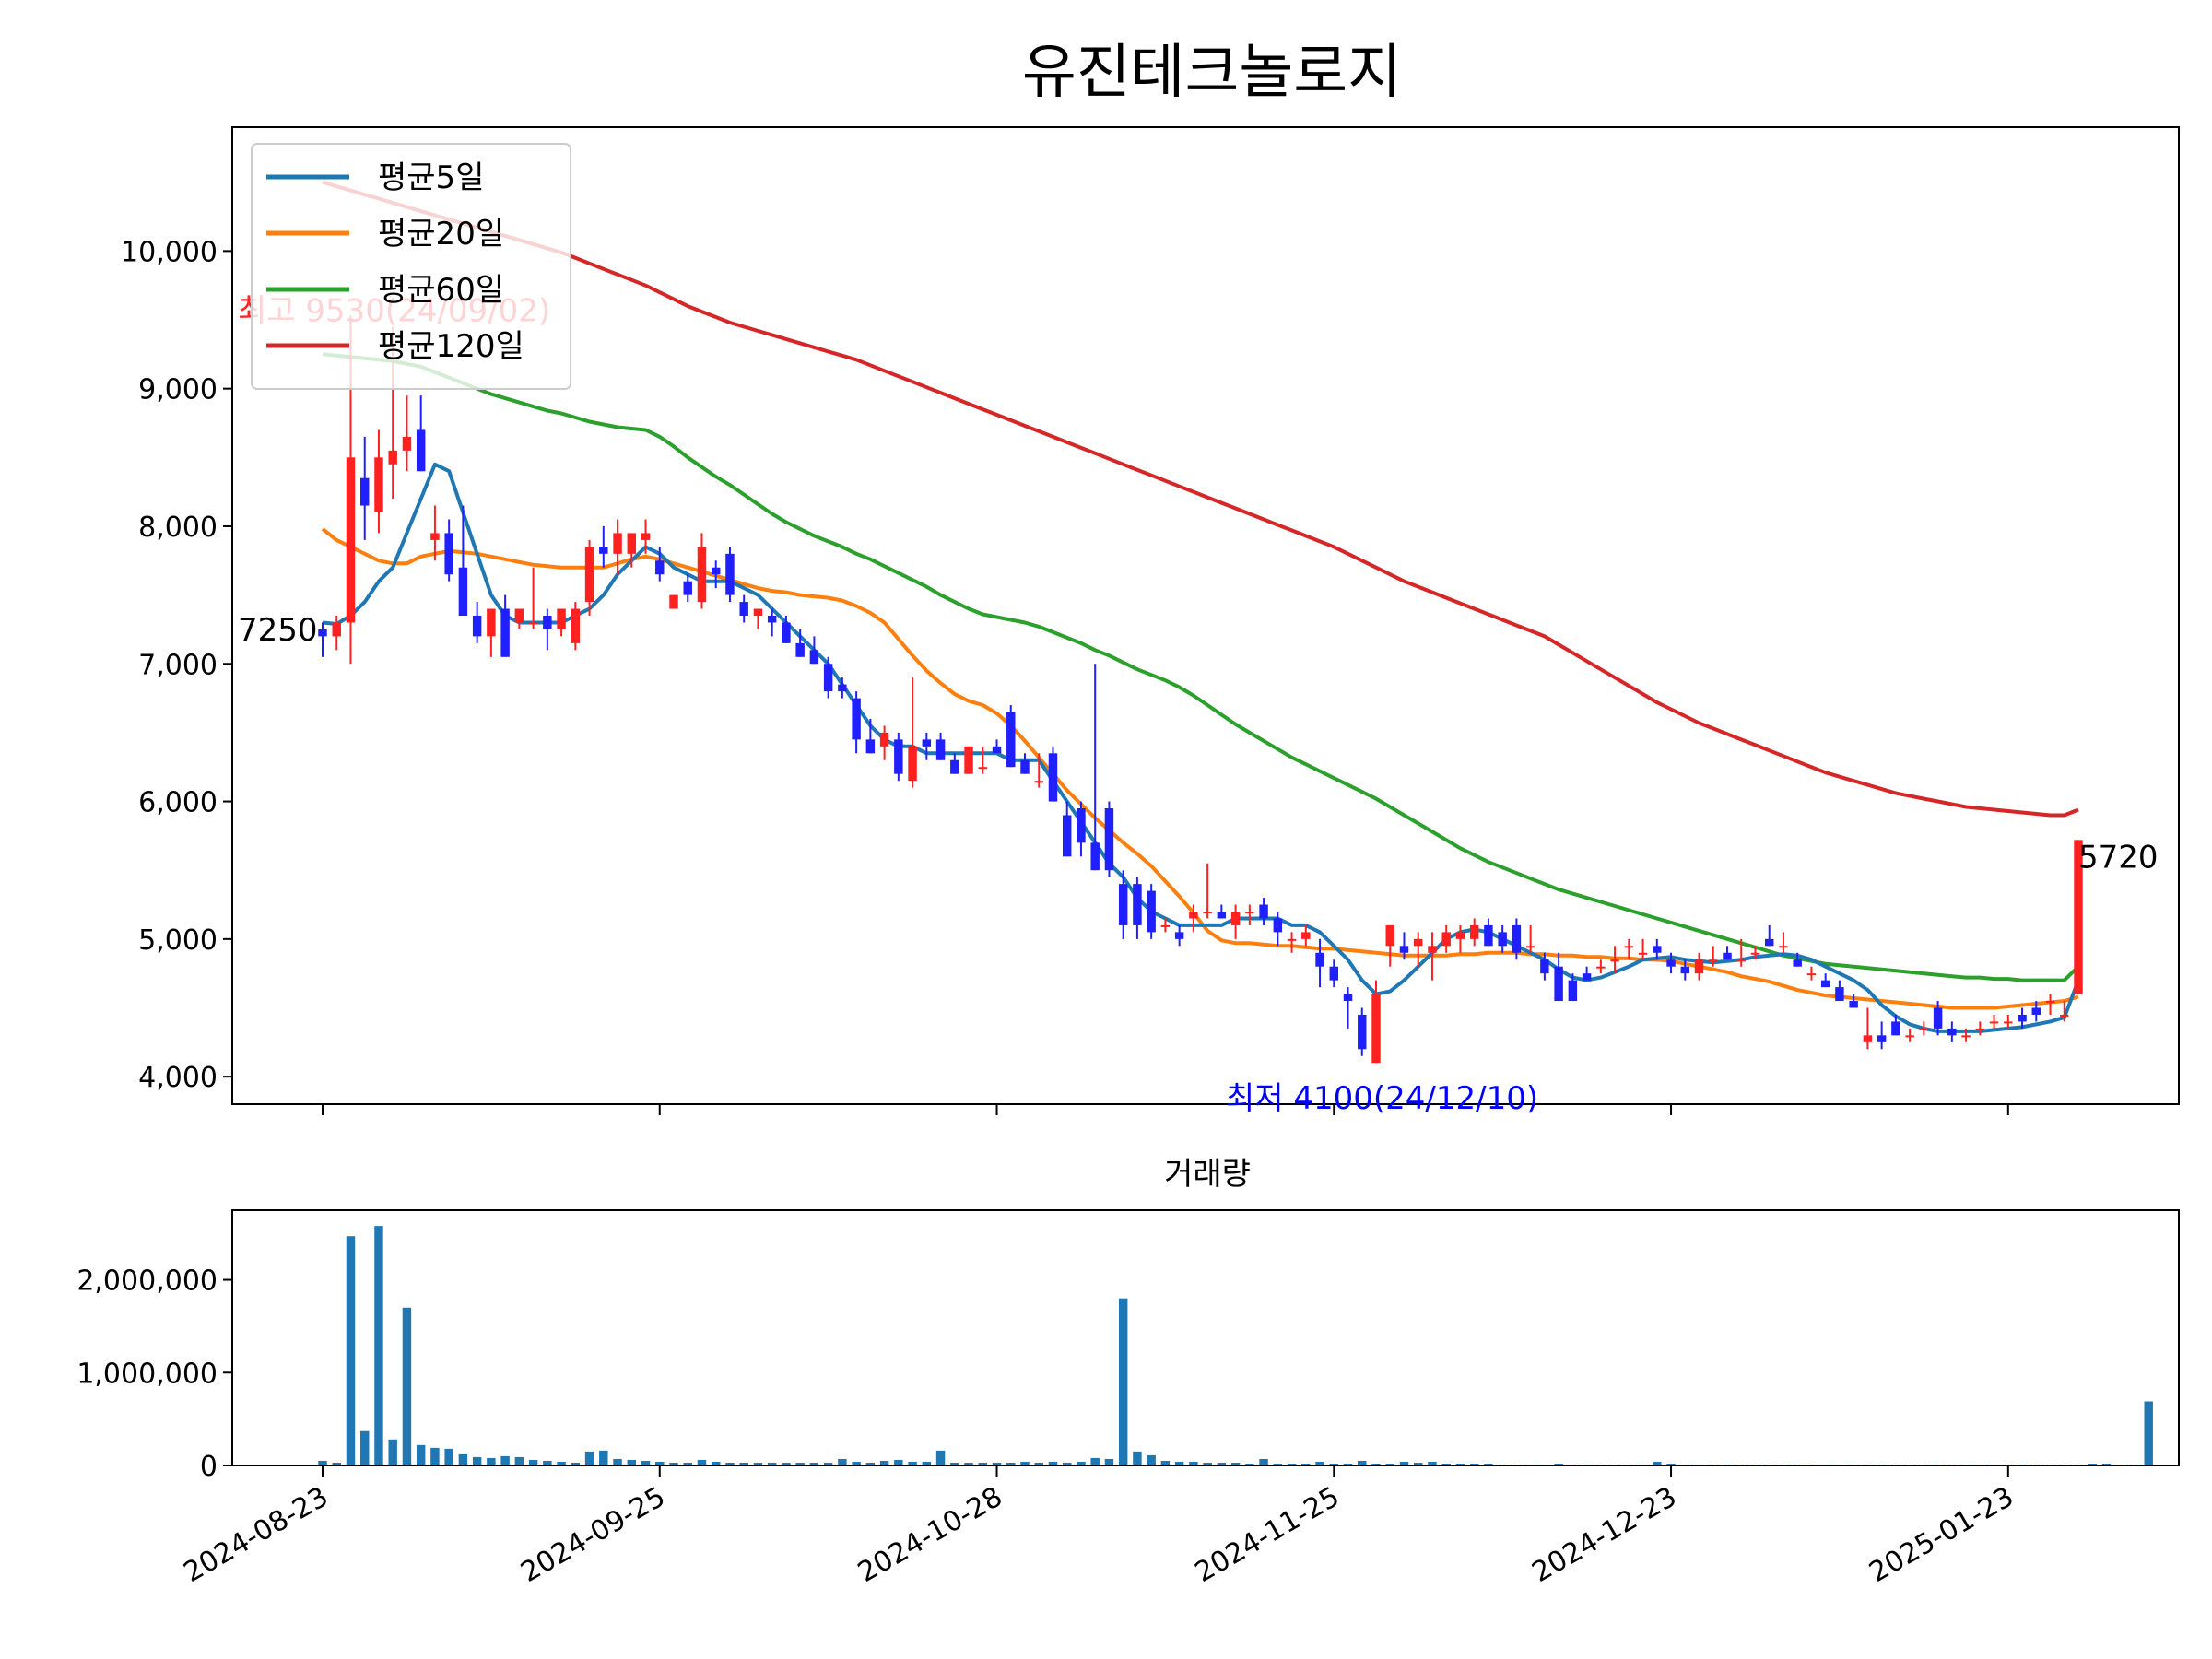 This screenshot has height=1659, width=2212. Describe the element at coordinates (592, 1535) in the screenshot. I see `date-tick-label: 2024-09-25` at that location.